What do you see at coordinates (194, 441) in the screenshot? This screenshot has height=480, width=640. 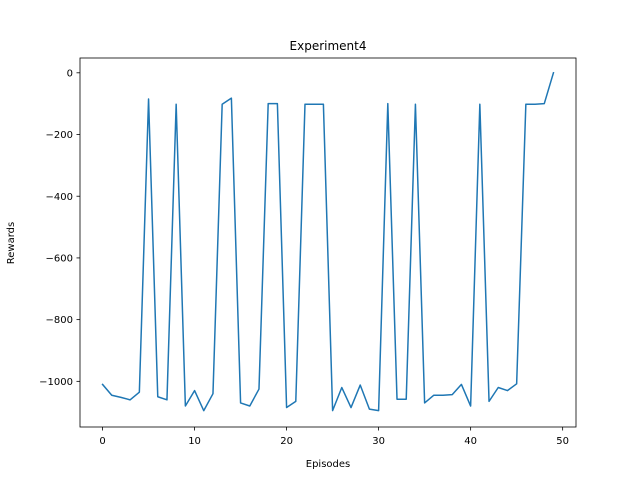 I see `x-tick-label: 10` at bounding box center [194, 441].